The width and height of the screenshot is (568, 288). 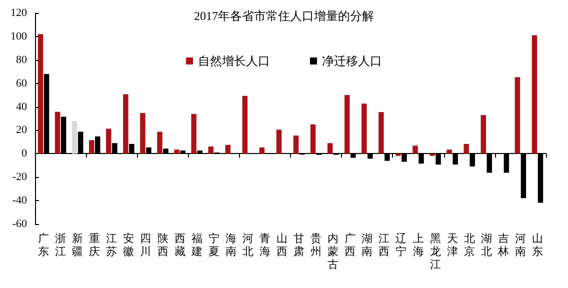 What do you see at coordinates (299, 245) in the screenshot?
I see `x-tick-label: 甘肃` at bounding box center [299, 245].